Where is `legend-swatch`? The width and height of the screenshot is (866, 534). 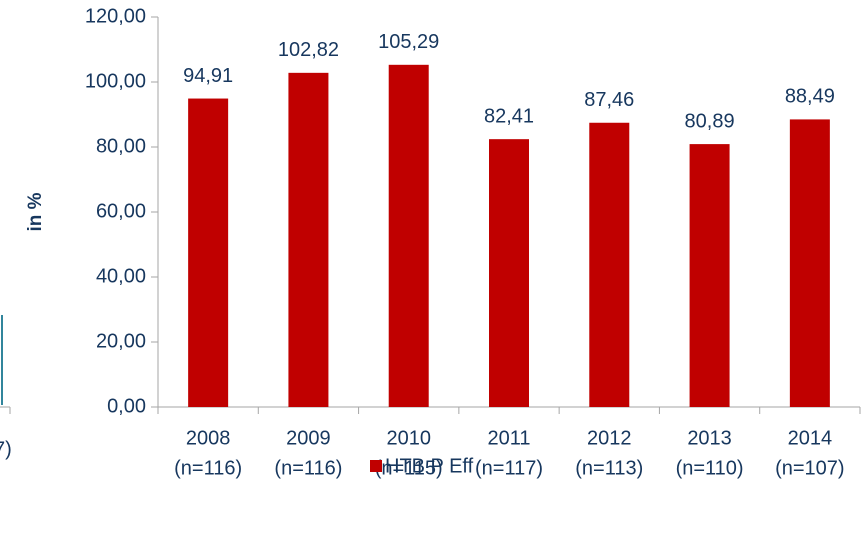 legend-swatch is located at coordinates (376, 466).